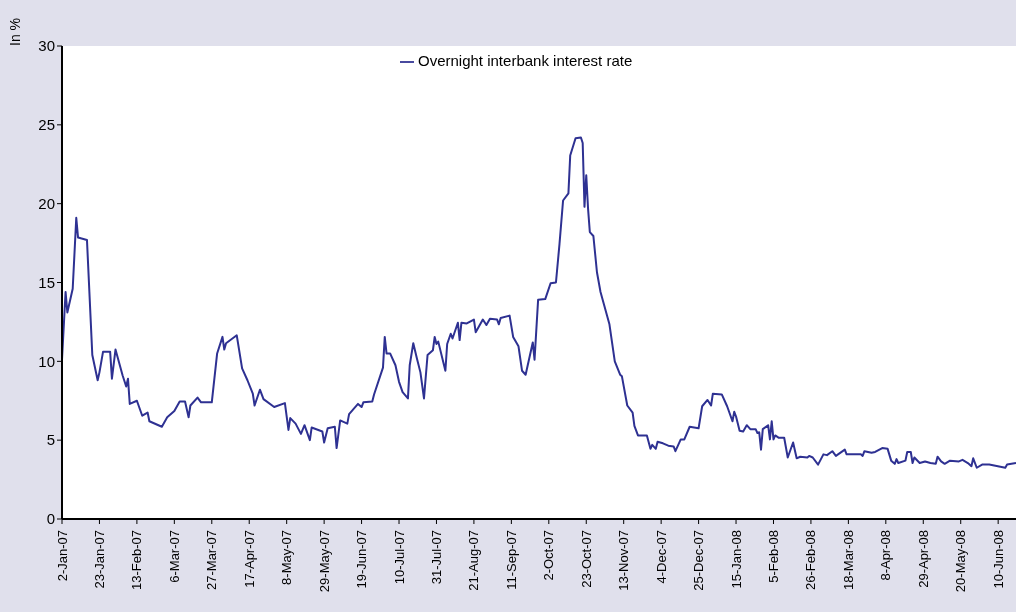 The height and width of the screenshot is (612, 1016). What do you see at coordinates (212, 560) in the screenshot?
I see `x-tick-label: 27-Mar-07` at bounding box center [212, 560].